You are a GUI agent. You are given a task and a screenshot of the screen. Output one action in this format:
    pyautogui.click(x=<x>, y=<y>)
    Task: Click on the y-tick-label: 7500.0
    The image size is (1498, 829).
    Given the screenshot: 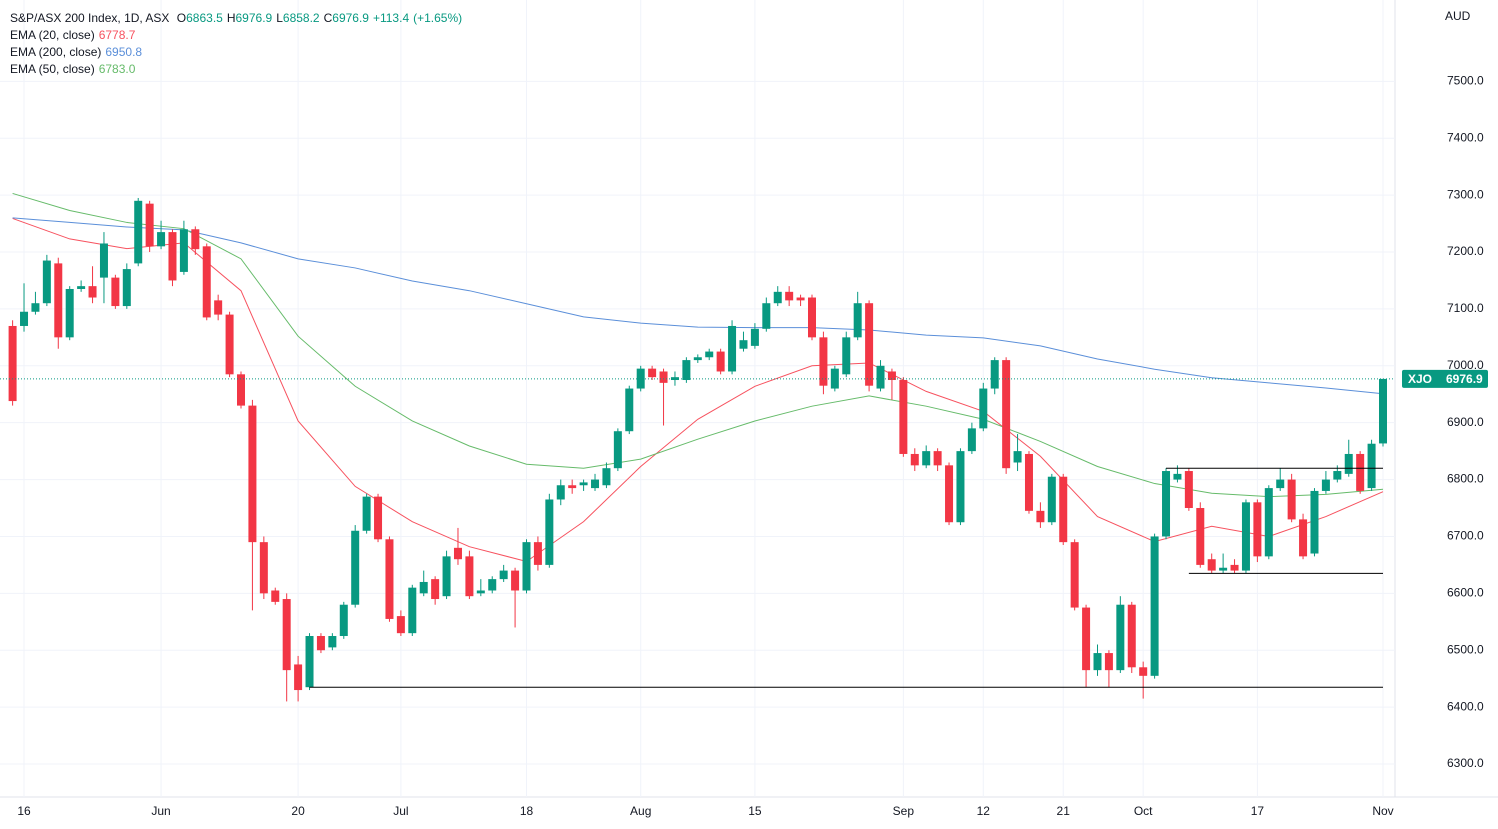 What is the action you would take?
    pyautogui.click(x=1465, y=81)
    